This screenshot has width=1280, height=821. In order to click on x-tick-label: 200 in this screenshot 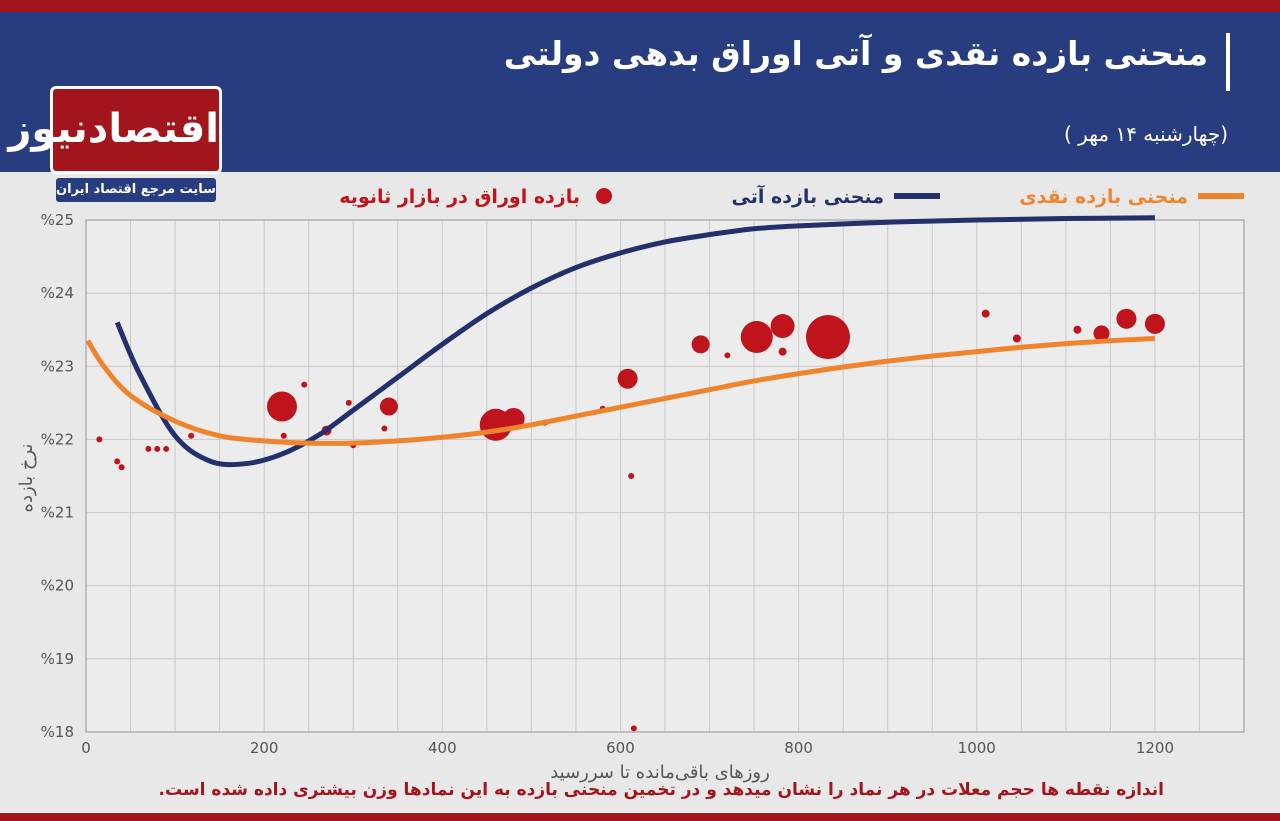, I will do `click(264, 748)`.